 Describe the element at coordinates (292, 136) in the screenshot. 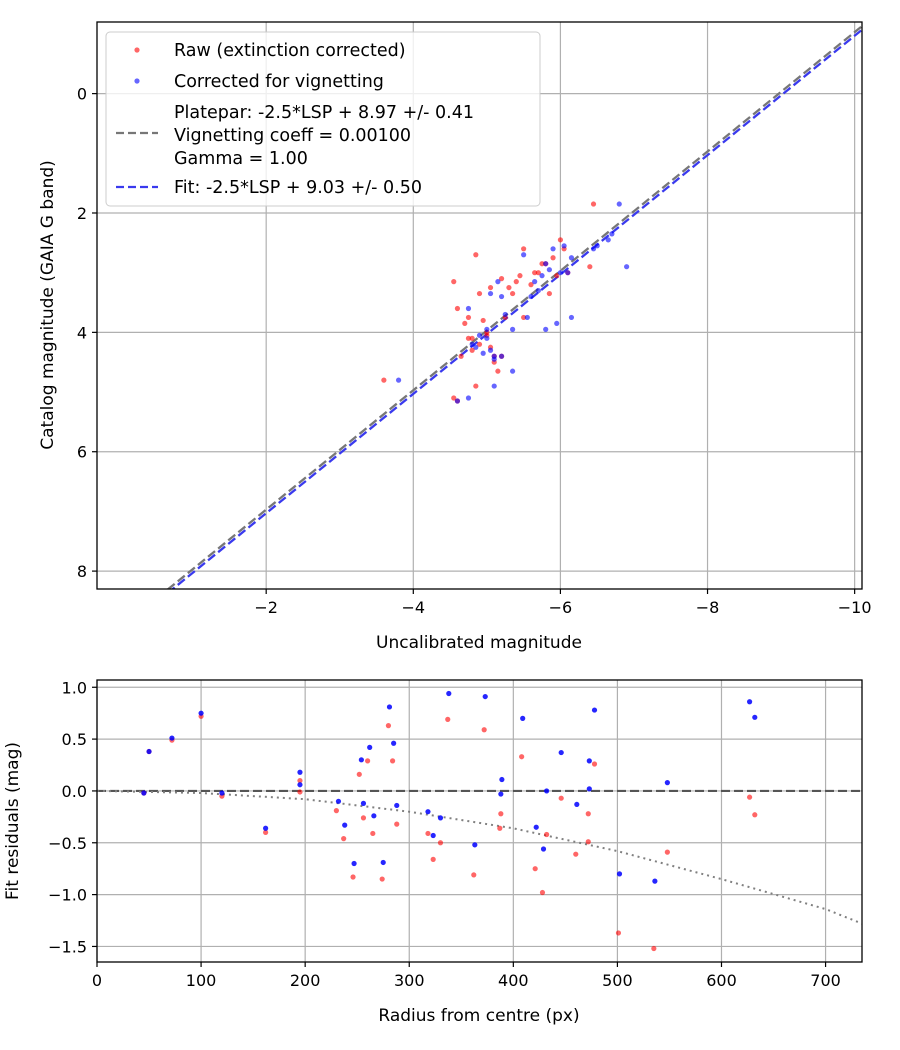

I see `legend-platepar-line: Vignetting coeff = 0.00100` at that location.